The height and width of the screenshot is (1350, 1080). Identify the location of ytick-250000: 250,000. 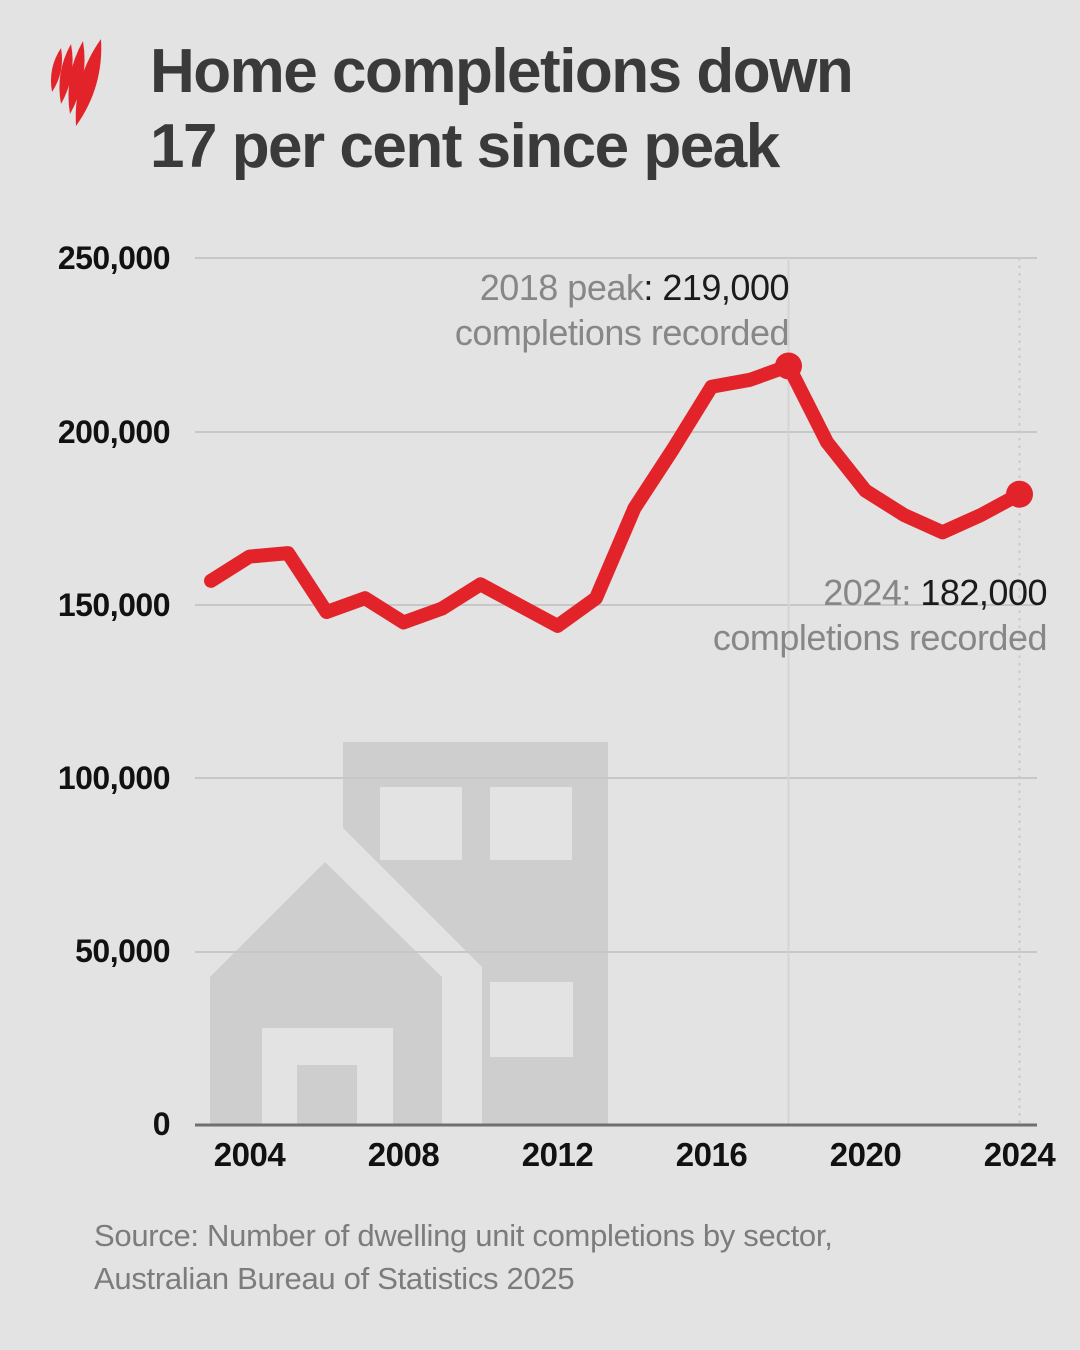
(114, 258).